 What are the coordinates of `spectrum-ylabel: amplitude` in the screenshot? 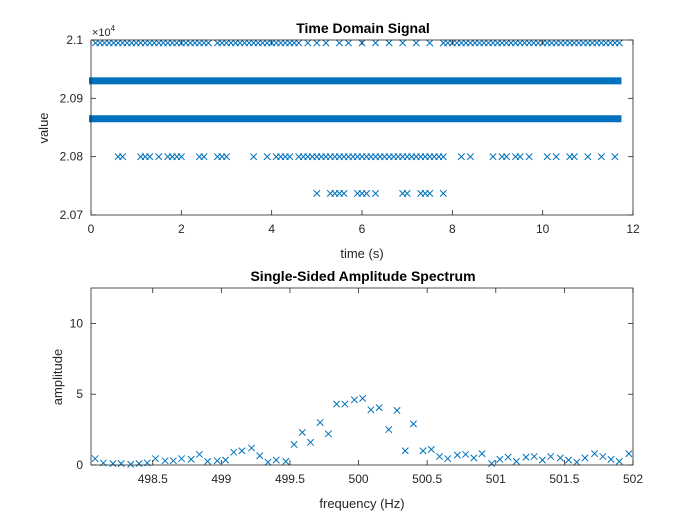 It's located at (57, 377).